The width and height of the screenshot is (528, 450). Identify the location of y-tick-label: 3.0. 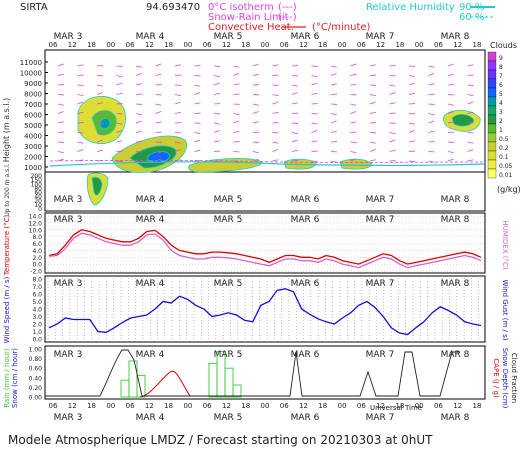
(37, 317).